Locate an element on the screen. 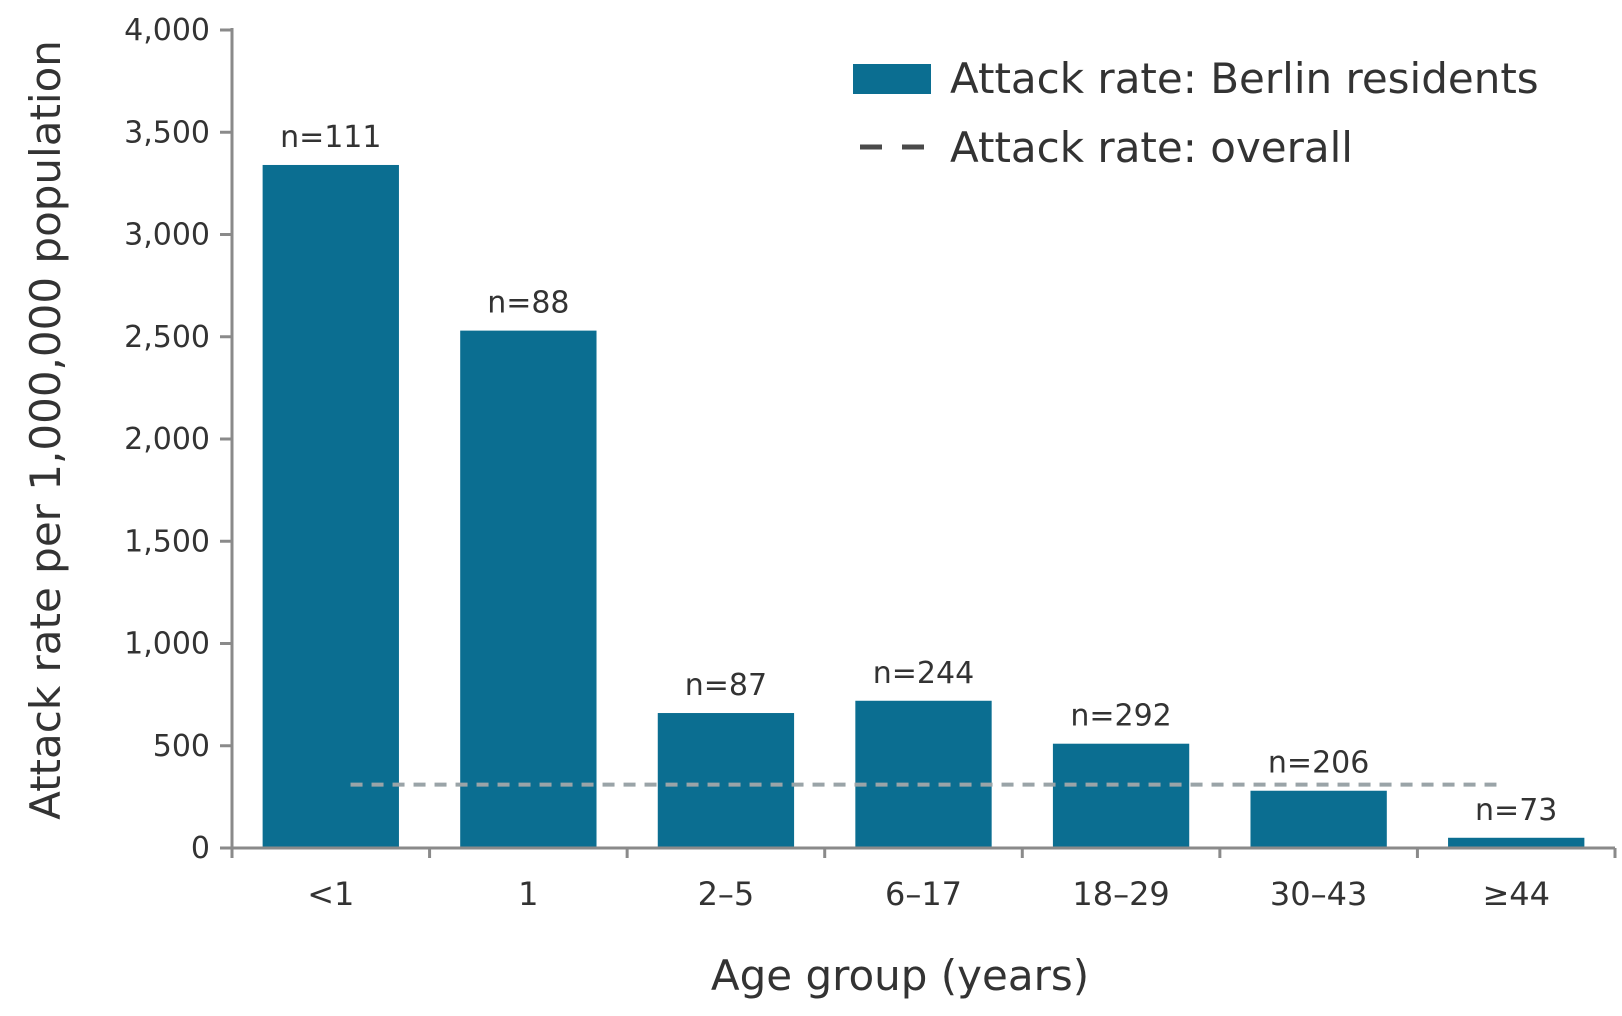 This screenshot has height=1016, width=1622. x-tick-label: 2–5 is located at coordinates (726, 894).